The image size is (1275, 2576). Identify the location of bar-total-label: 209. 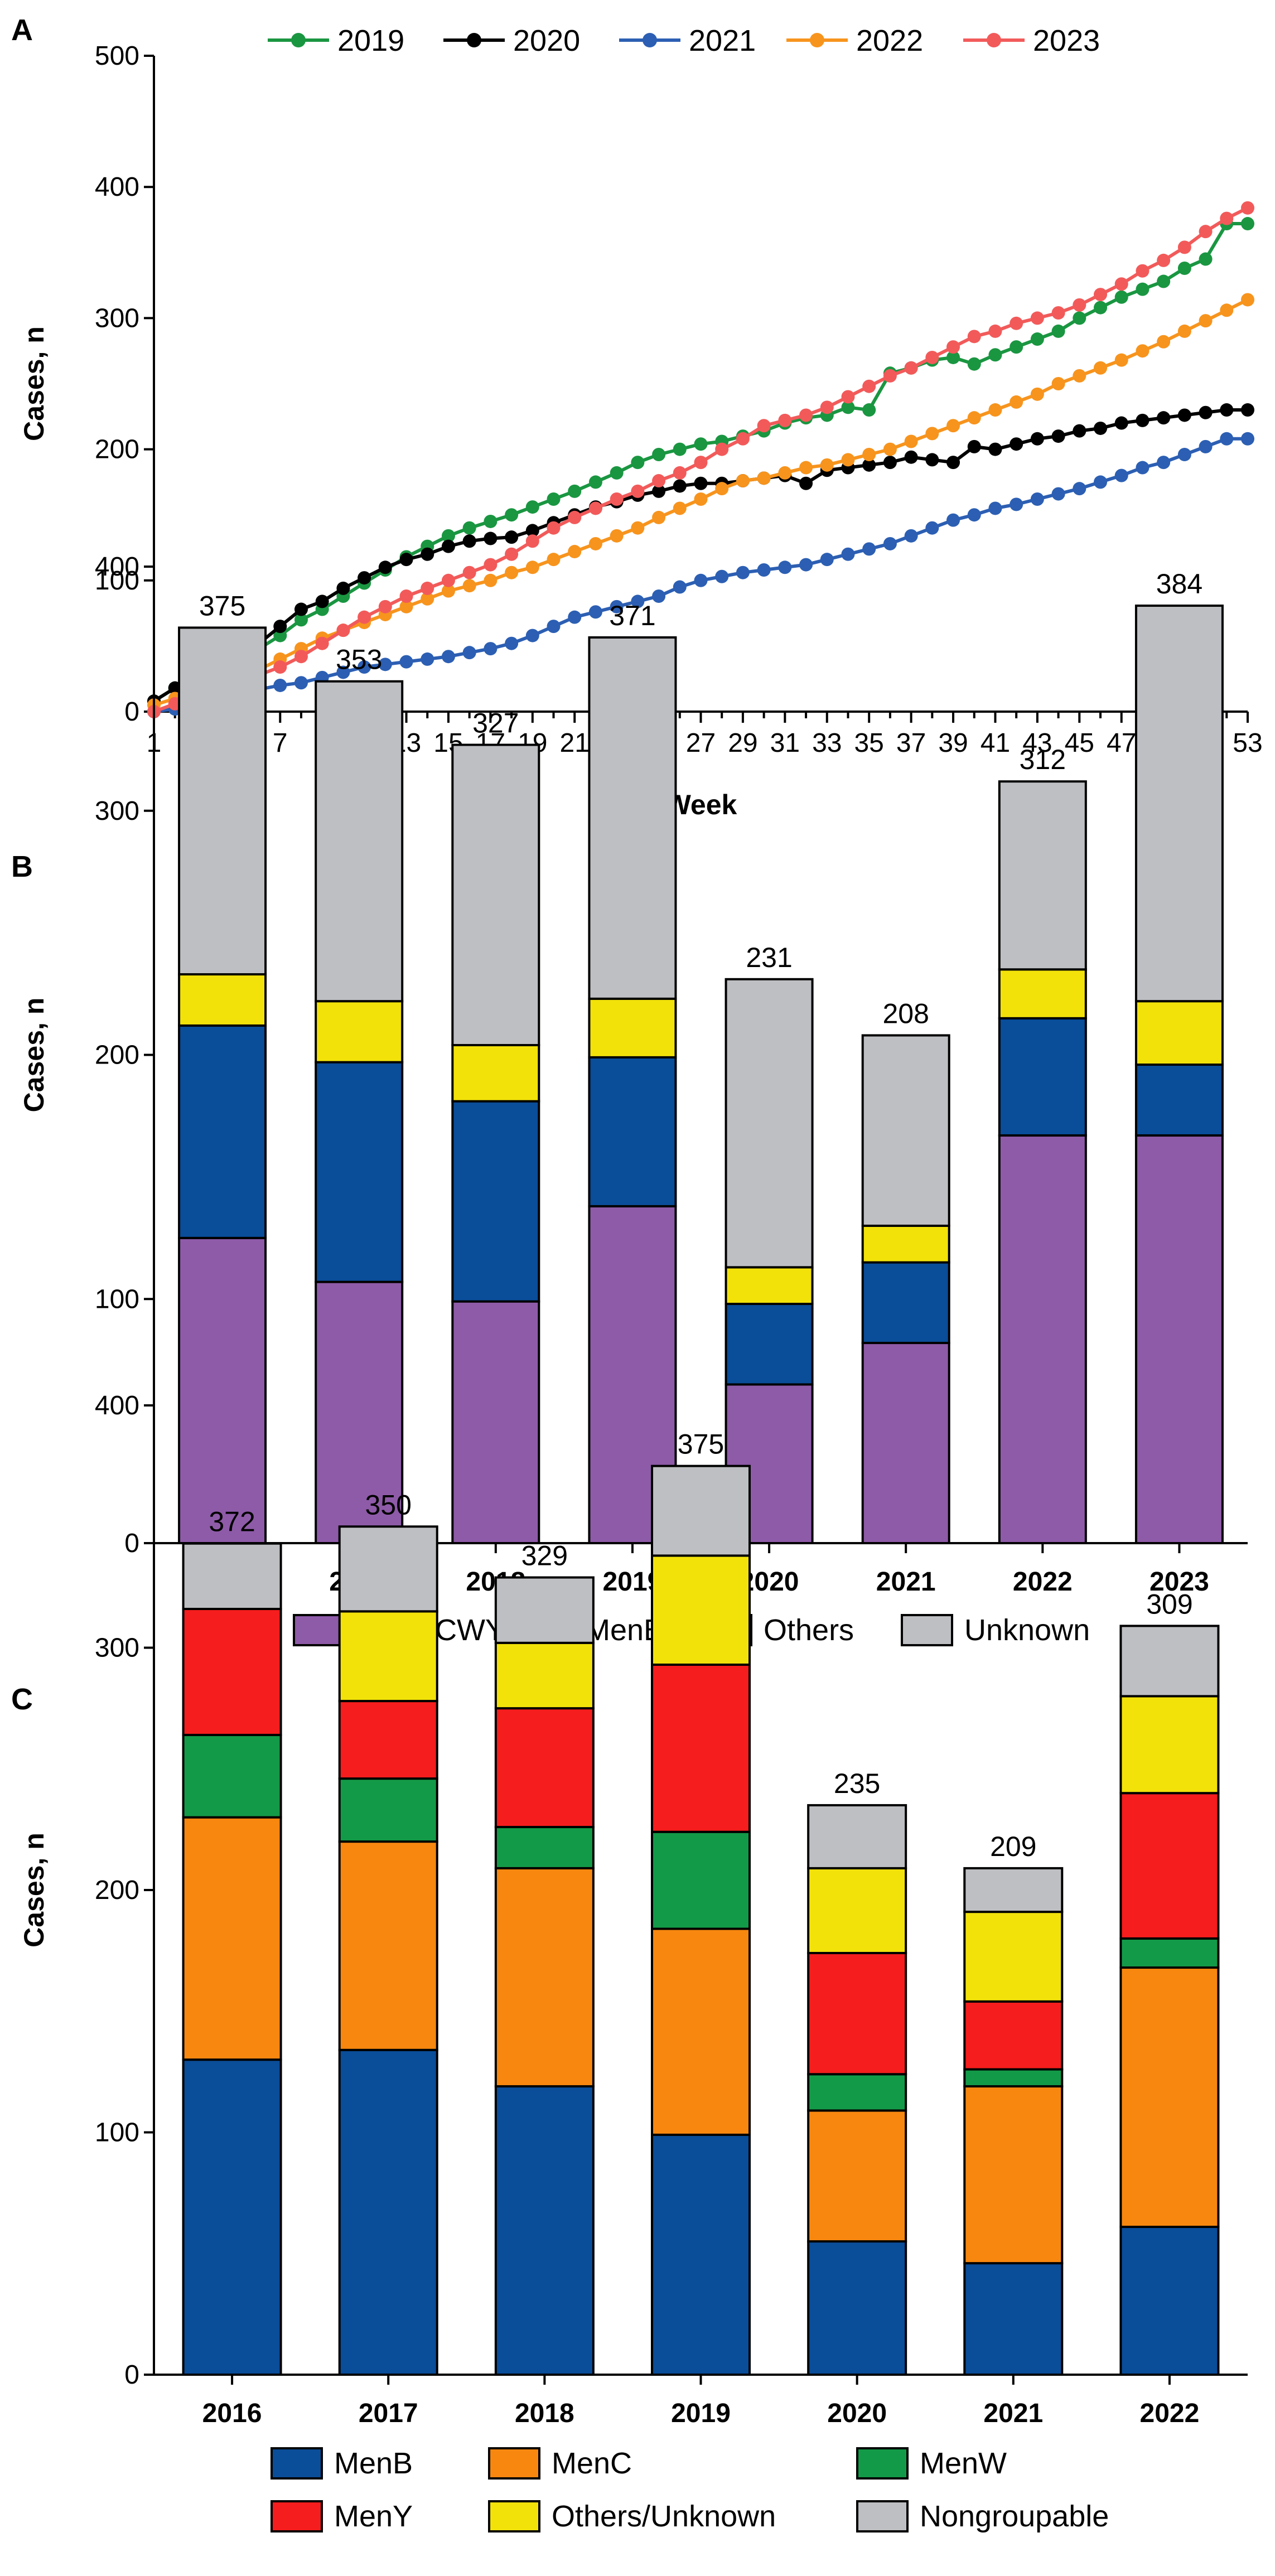
(1013, 1846).